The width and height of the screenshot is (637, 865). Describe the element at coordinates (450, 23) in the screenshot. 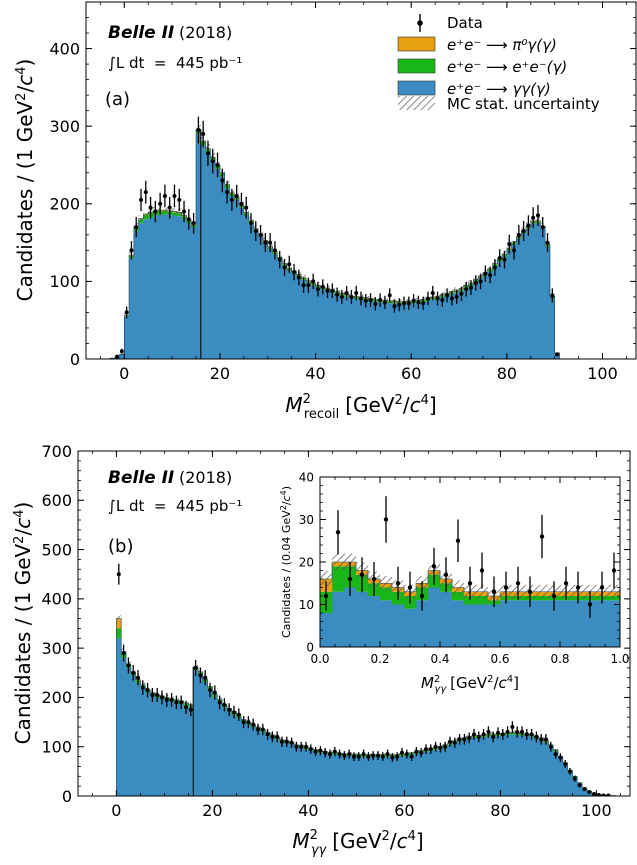

I see `legend-data: Data` at that location.